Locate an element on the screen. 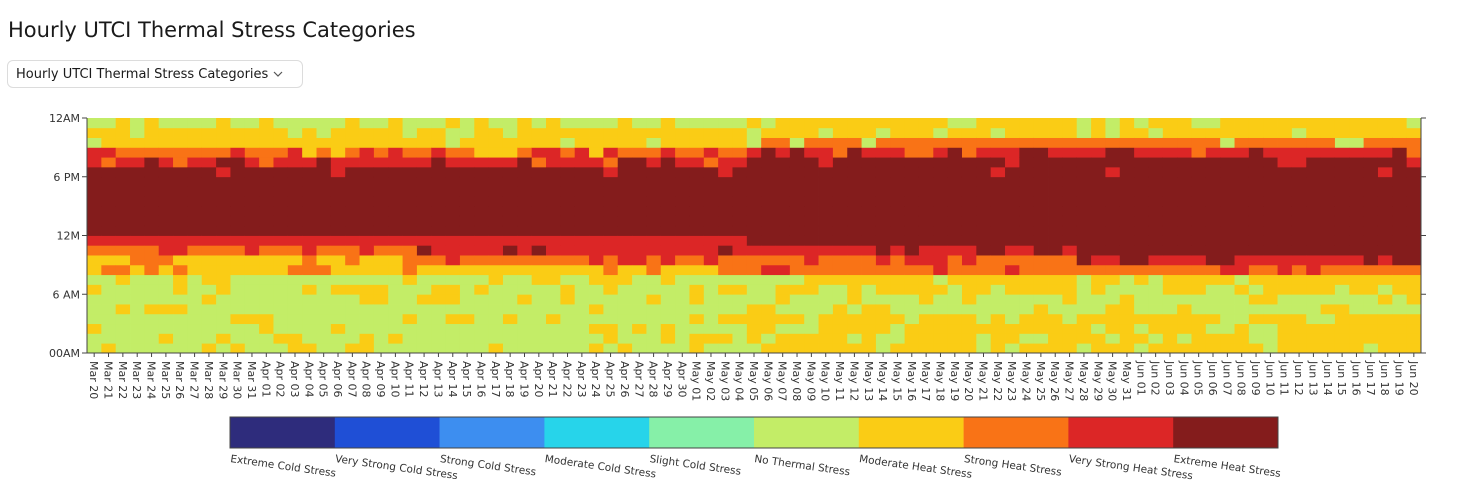 The height and width of the screenshot is (504, 1464). x-tick-label: May 17 is located at coordinates (925, 381).